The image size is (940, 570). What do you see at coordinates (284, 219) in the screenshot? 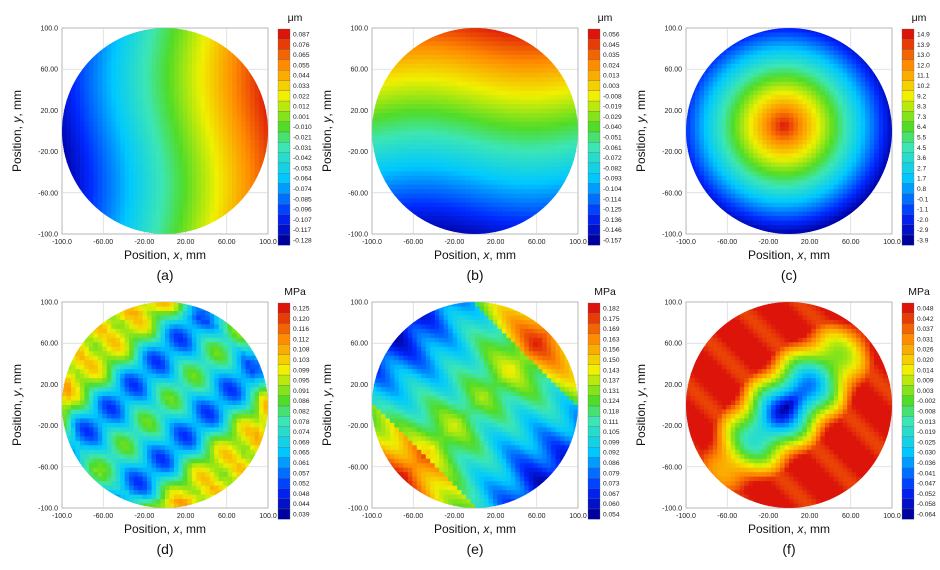
I see `colorbar-segment` at bounding box center [284, 219].